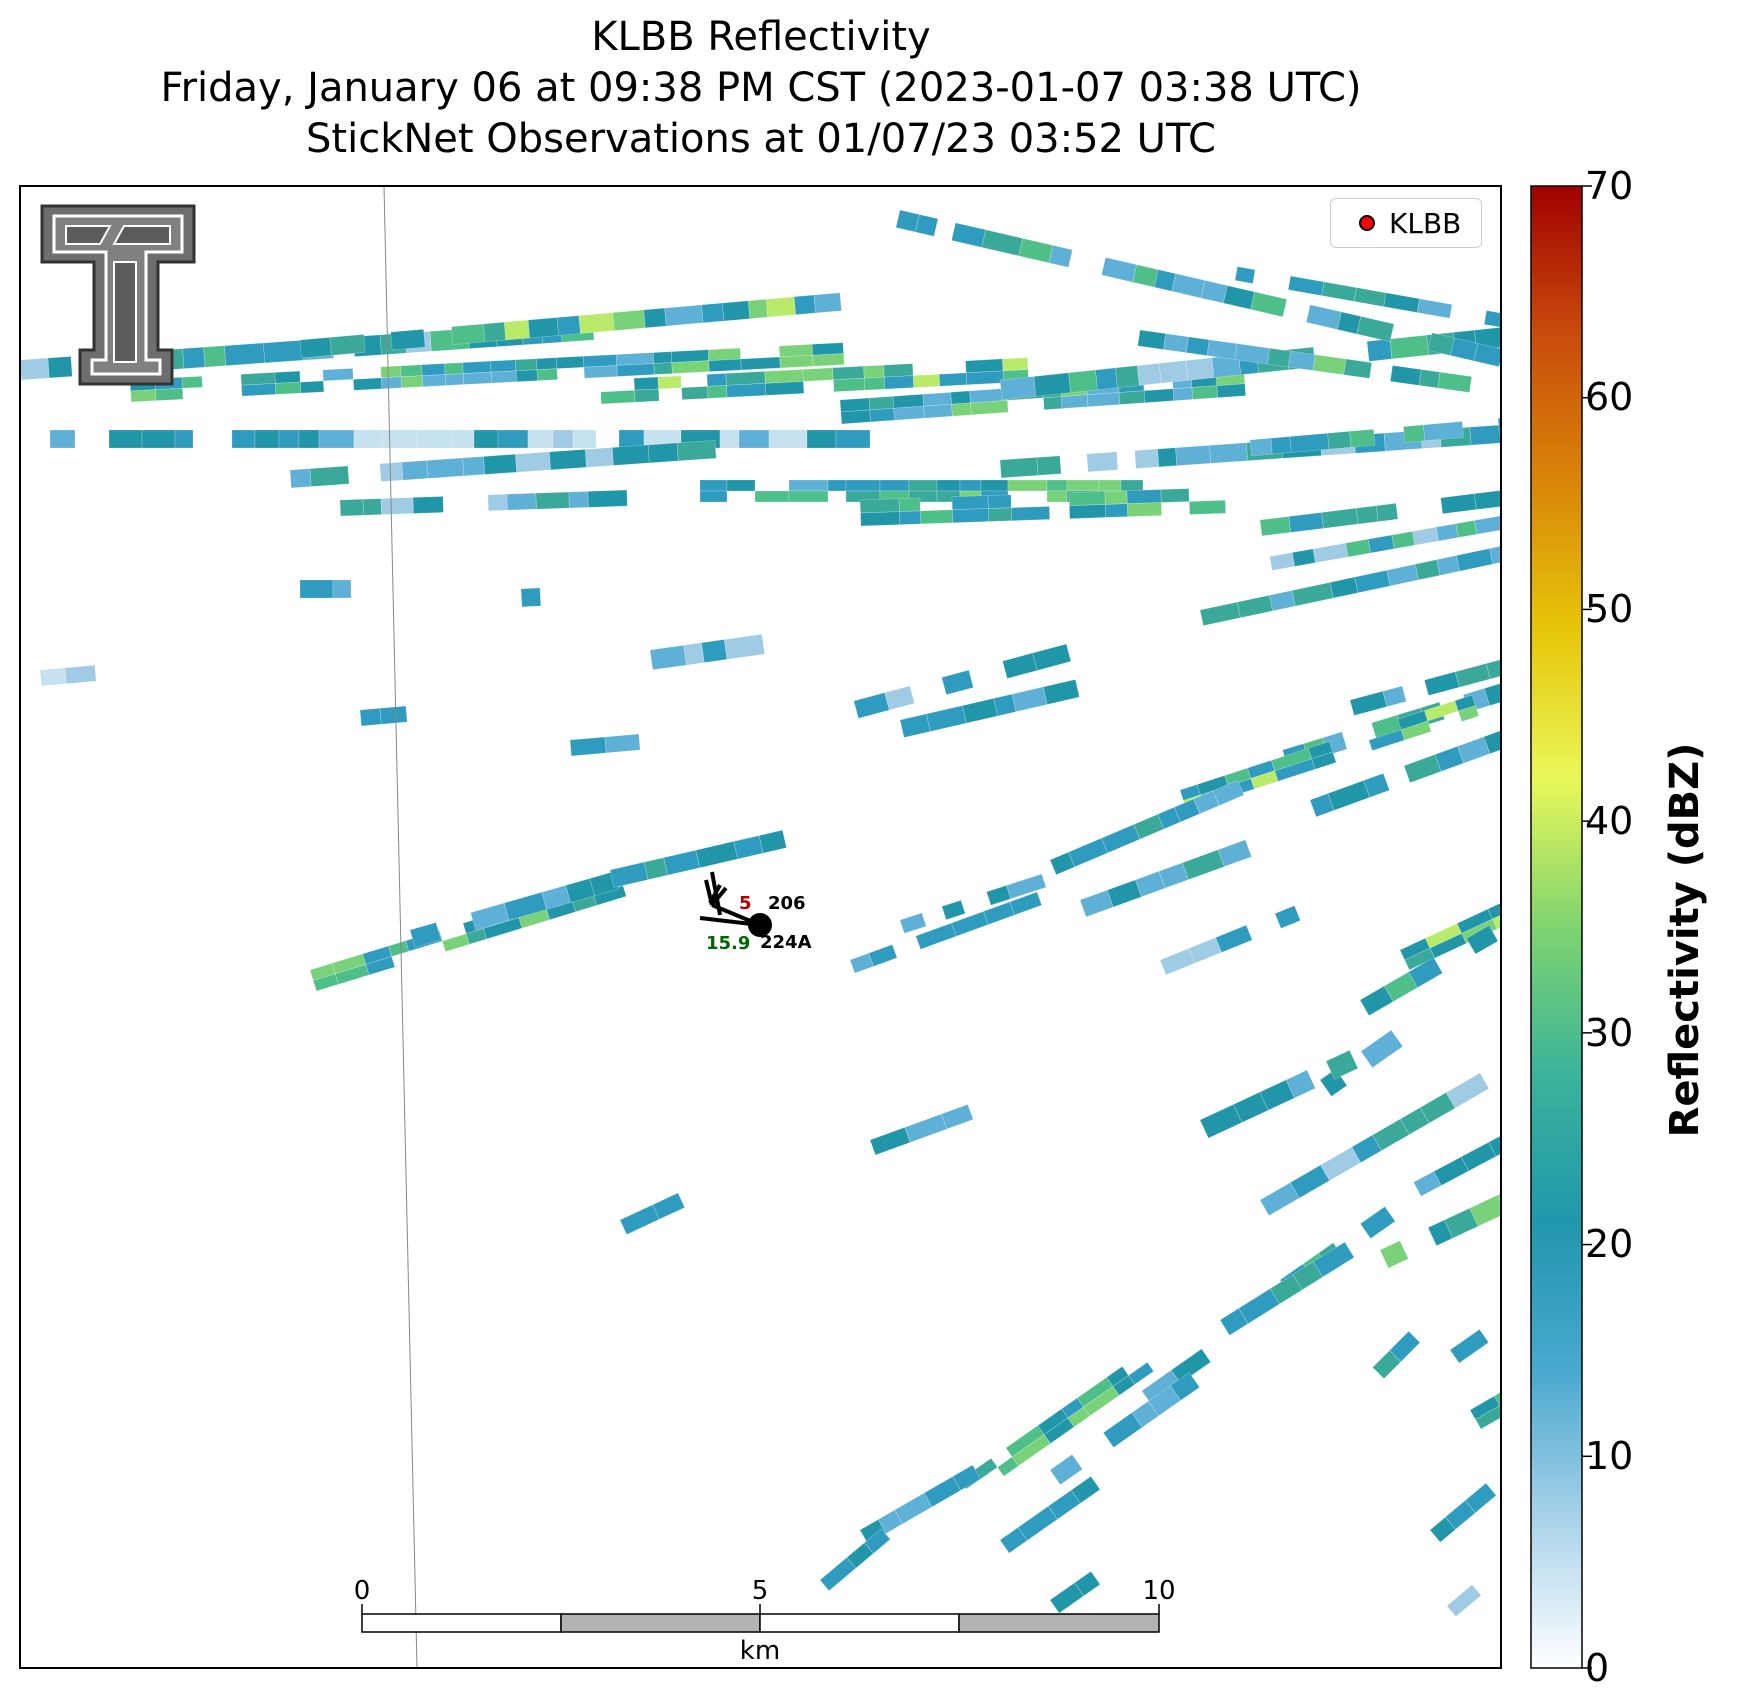  What do you see at coordinates (1685, 940) in the screenshot?
I see `colorbar-label: Reflectivity (dBZ)` at bounding box center [1685, 940].